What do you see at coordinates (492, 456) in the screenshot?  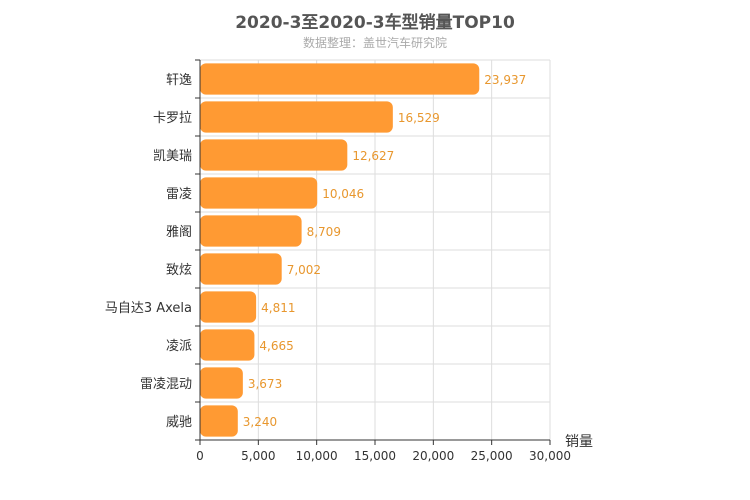 I see `x-tick-label: 25,000` at bounding box center [492, 456].